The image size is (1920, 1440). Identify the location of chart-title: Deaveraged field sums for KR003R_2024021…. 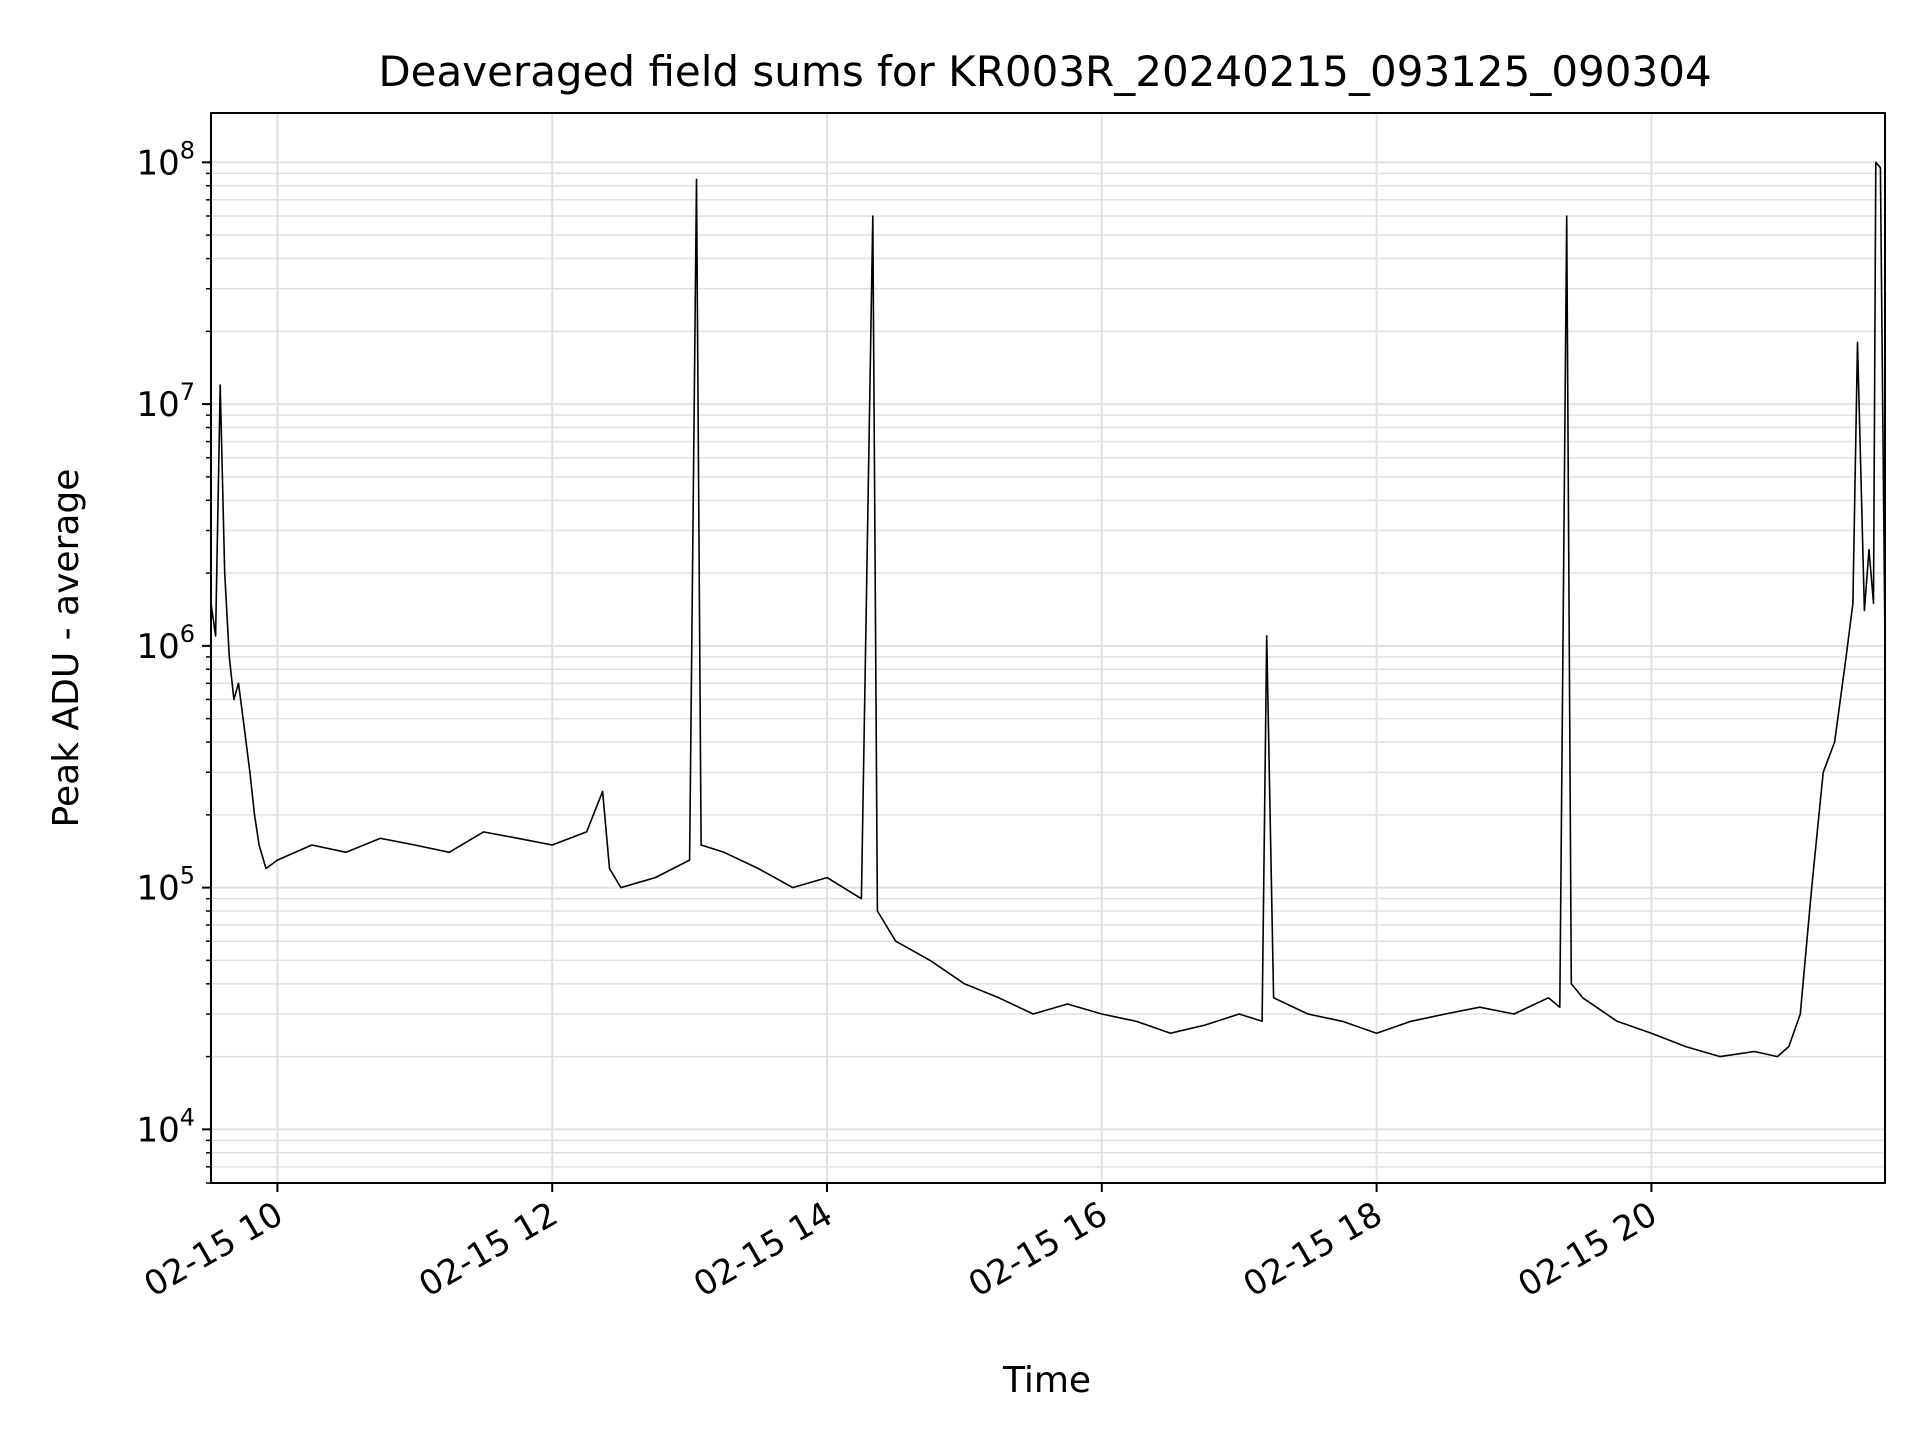
(1044, 71).